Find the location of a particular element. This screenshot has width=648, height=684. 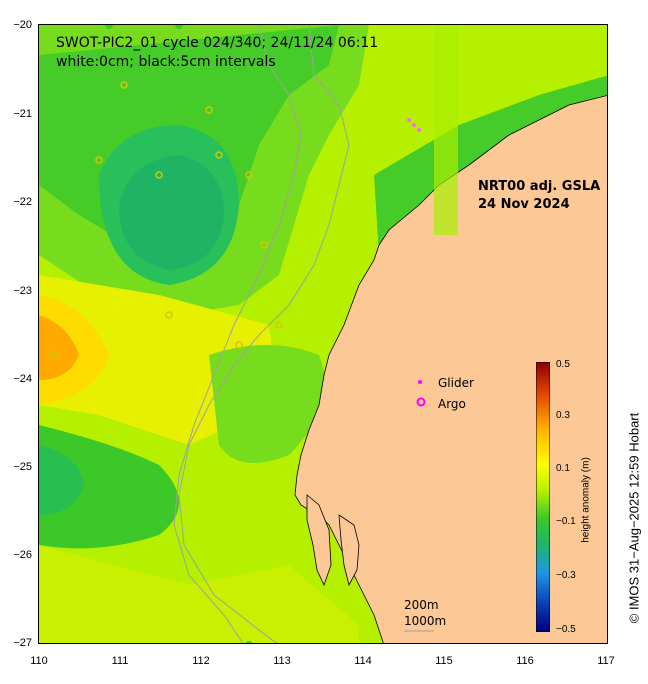

scale-line is located at coordinates (419, 631).